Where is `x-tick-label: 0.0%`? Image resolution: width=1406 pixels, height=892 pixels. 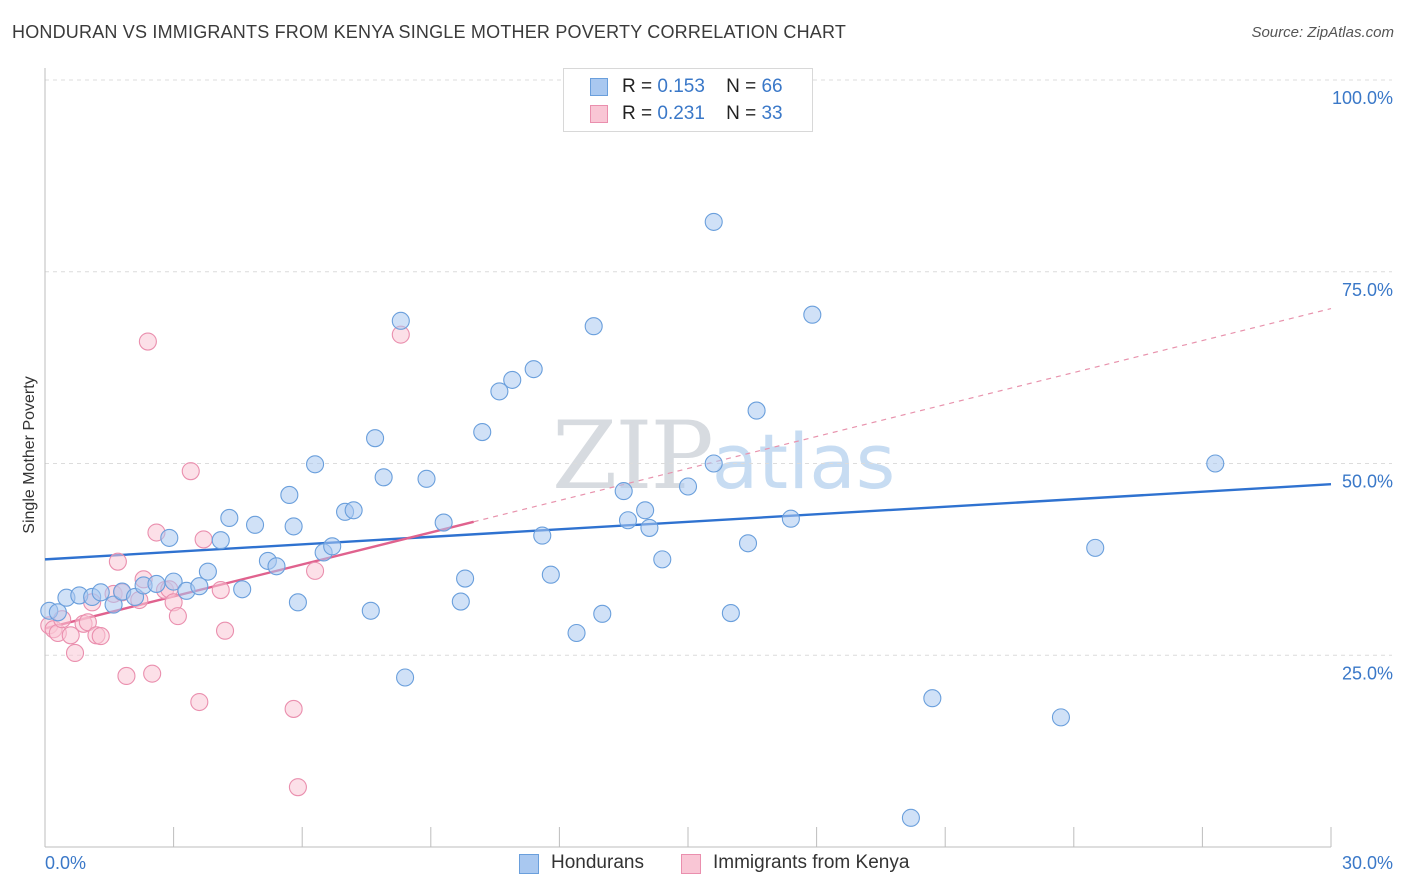 x-tick-label: 0.0% is located at coordinates (65, 863).